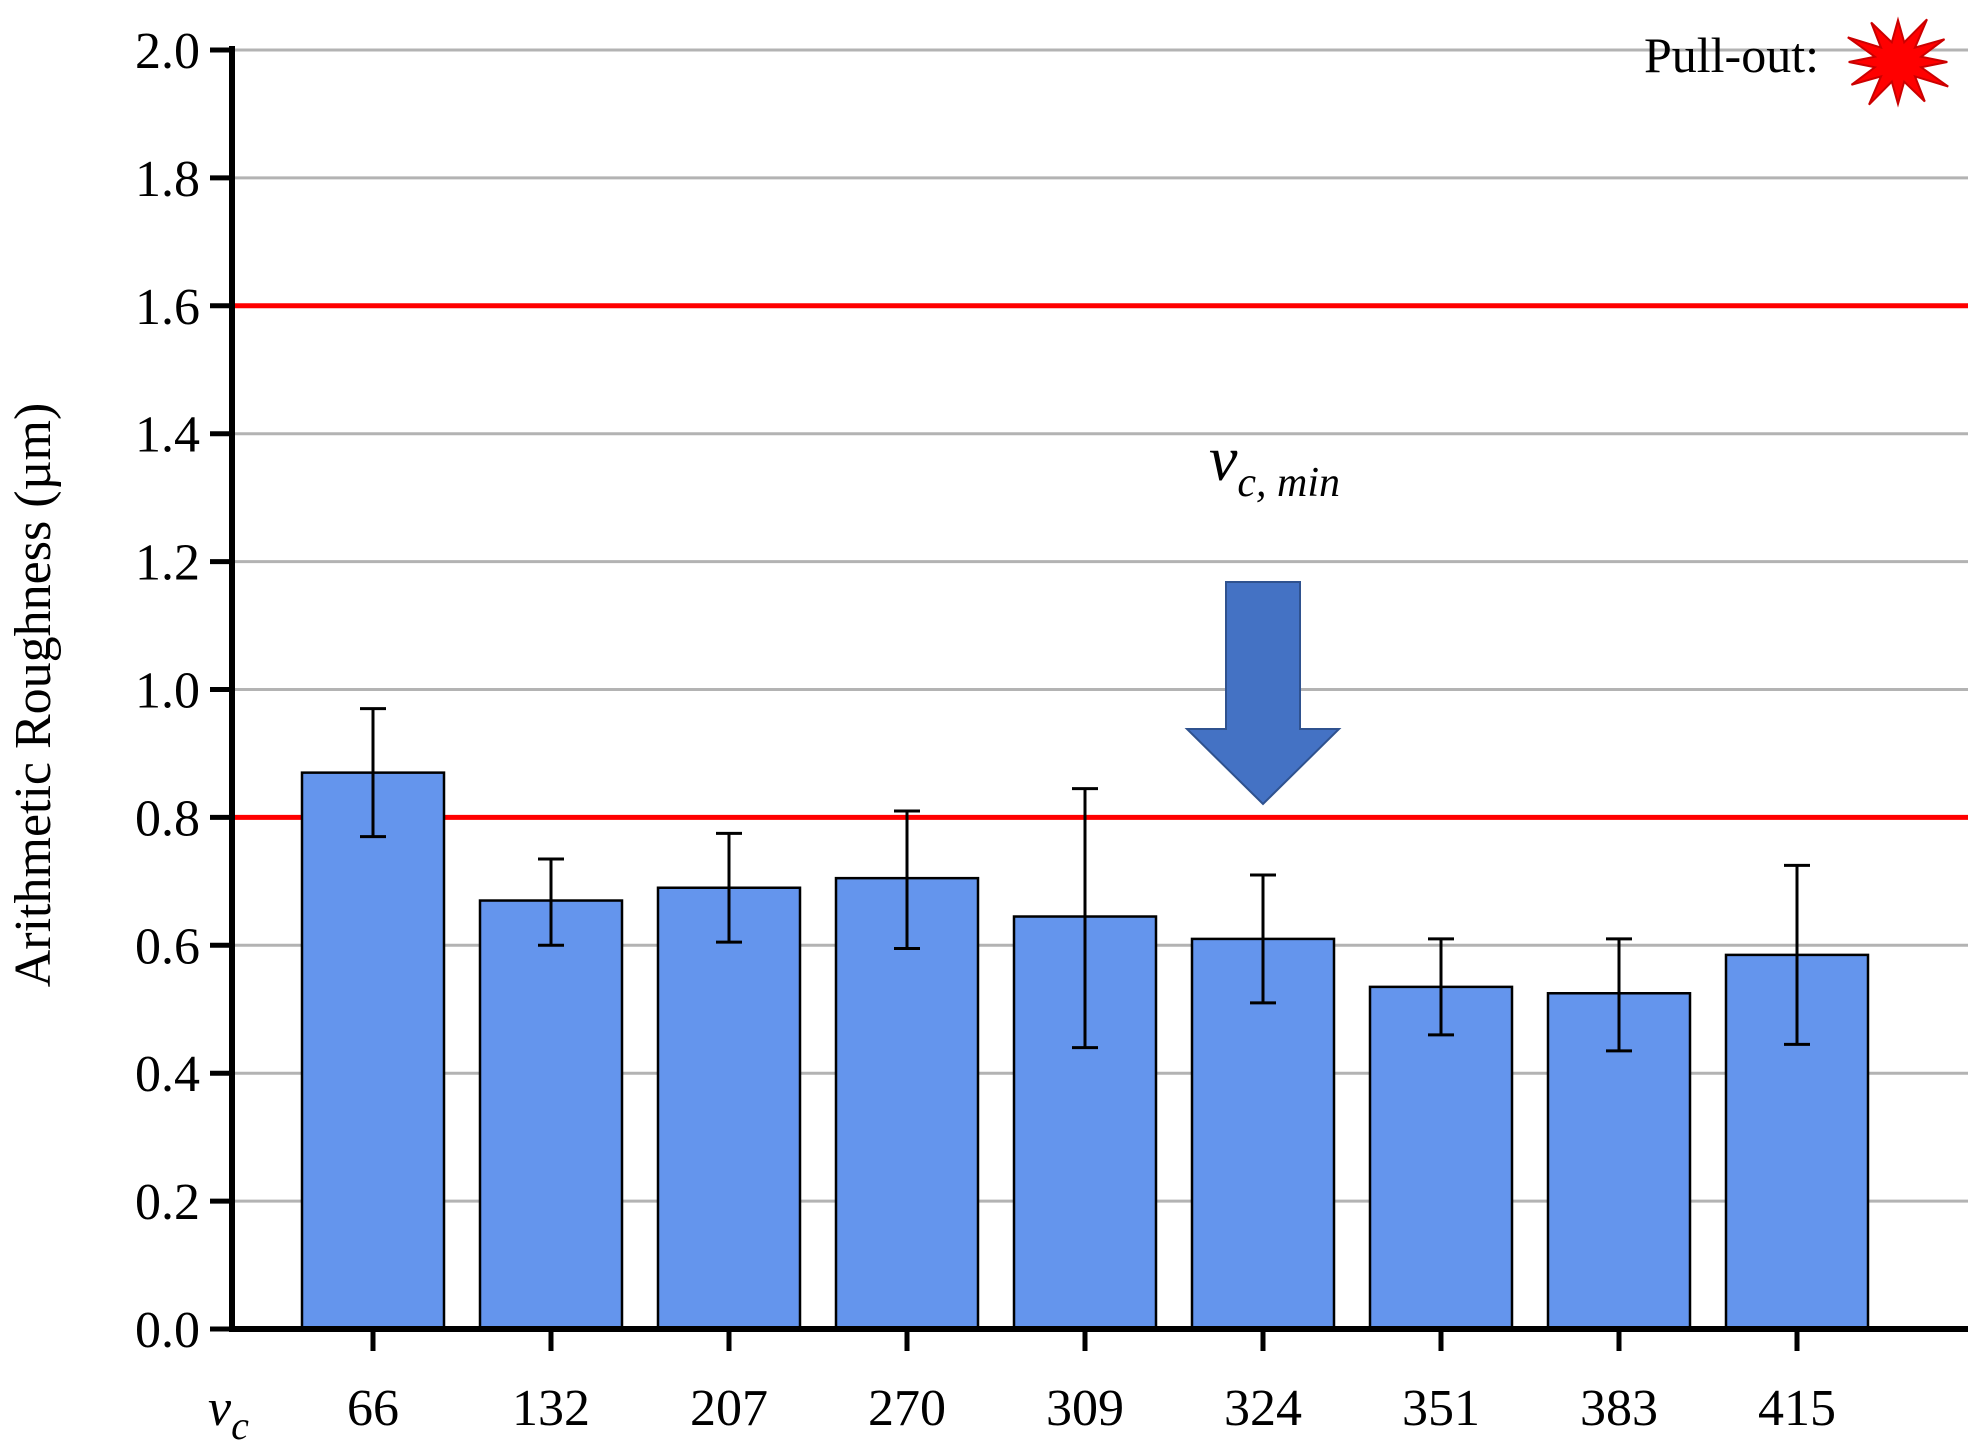 Image resolution: width=1986 pixels, height=1445 pixels. Describe the element at coordinates (1619, 1408) in the screenshot. I see `x-tick-label: 383` at that location.